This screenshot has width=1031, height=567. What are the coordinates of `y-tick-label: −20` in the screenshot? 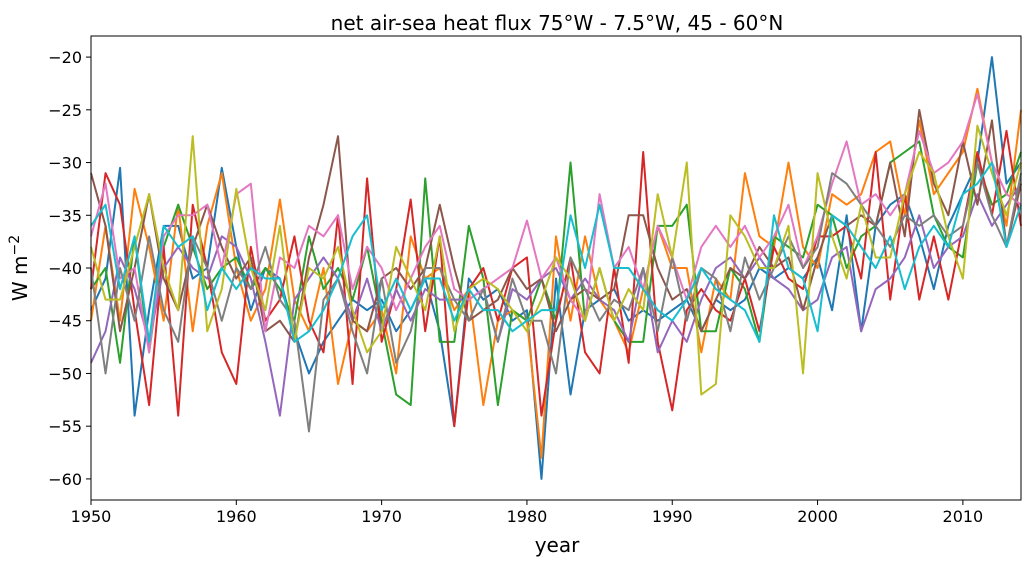 It's located at (65, 57).